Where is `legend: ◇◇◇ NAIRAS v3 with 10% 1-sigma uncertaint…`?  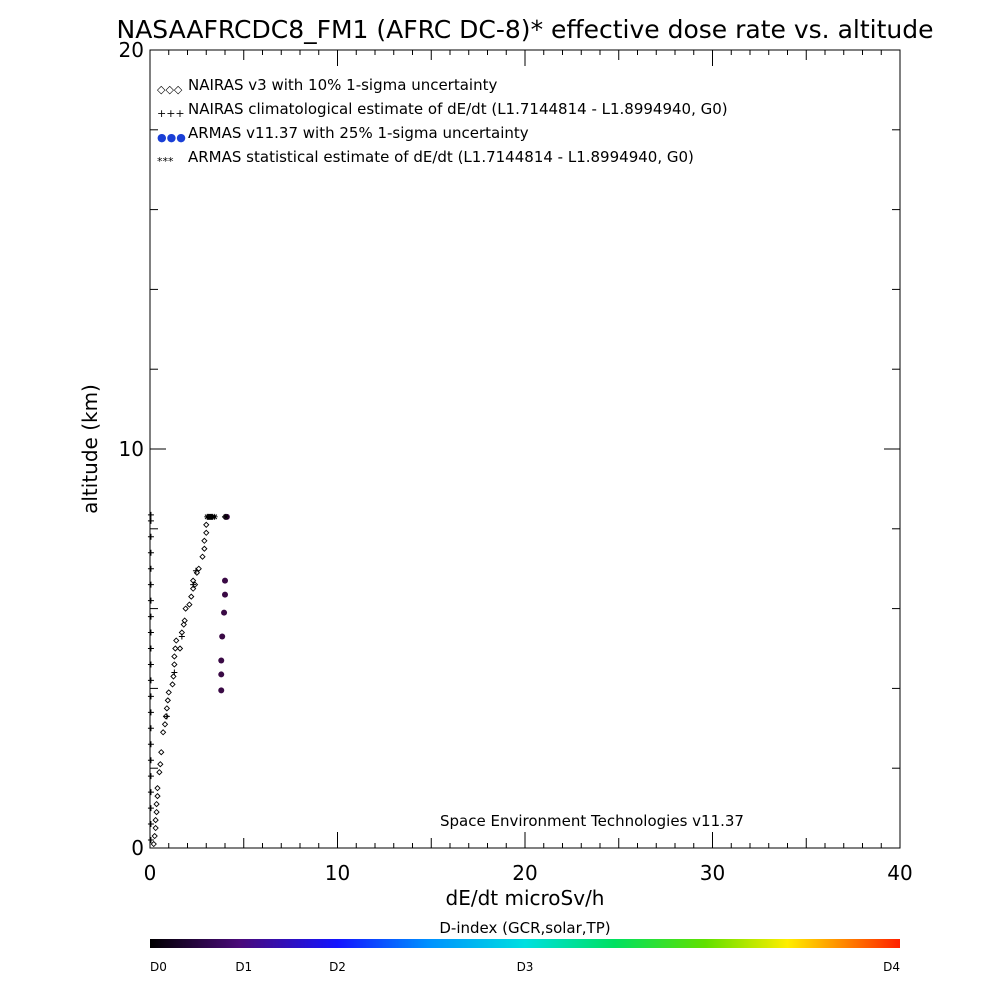
legend: ◇◇◇ NAIRAS v3 with 10% 1-sigma uncertaint… is located at coordinates (442, 122).